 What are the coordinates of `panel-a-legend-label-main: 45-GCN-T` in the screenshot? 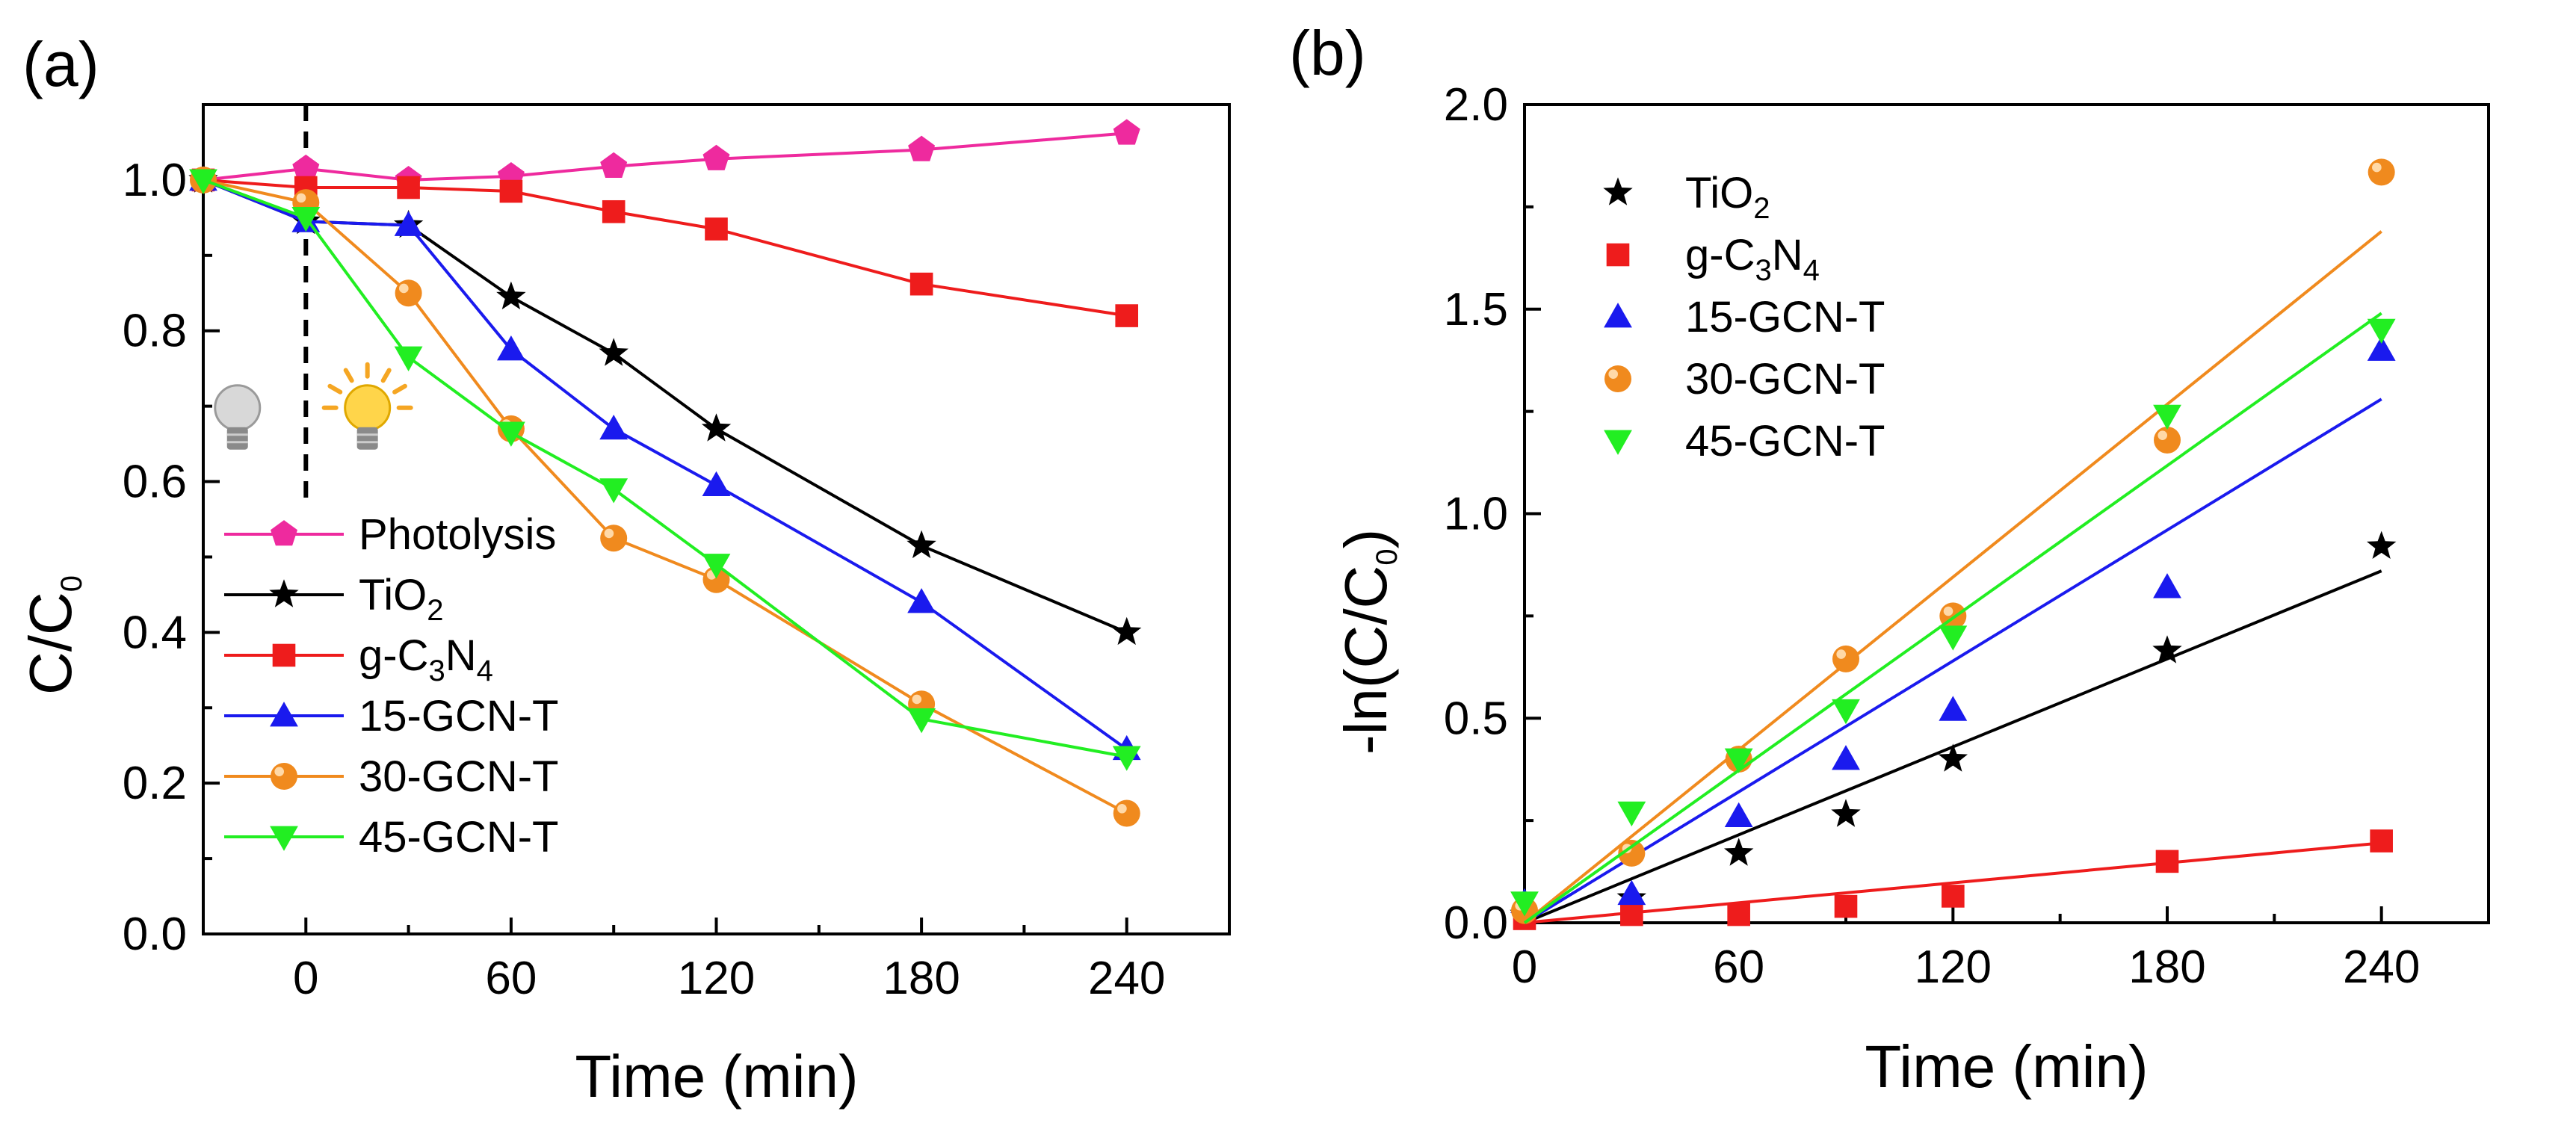 It's located at (458, 837).